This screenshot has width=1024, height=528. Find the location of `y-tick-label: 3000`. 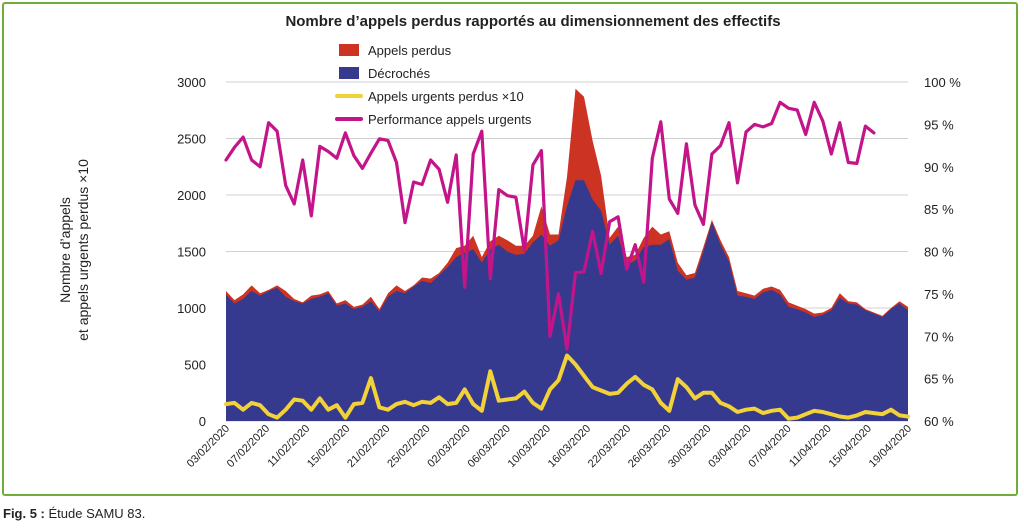

y-tick-label: 3000 is located at coordinates (191, 82).